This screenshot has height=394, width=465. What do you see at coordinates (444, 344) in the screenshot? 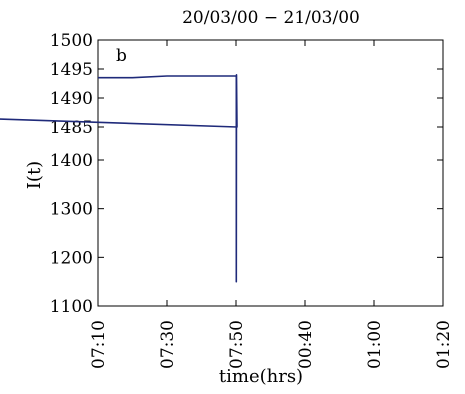
I see `x-tick-label: 01:20` at bounding box center [444, 344].